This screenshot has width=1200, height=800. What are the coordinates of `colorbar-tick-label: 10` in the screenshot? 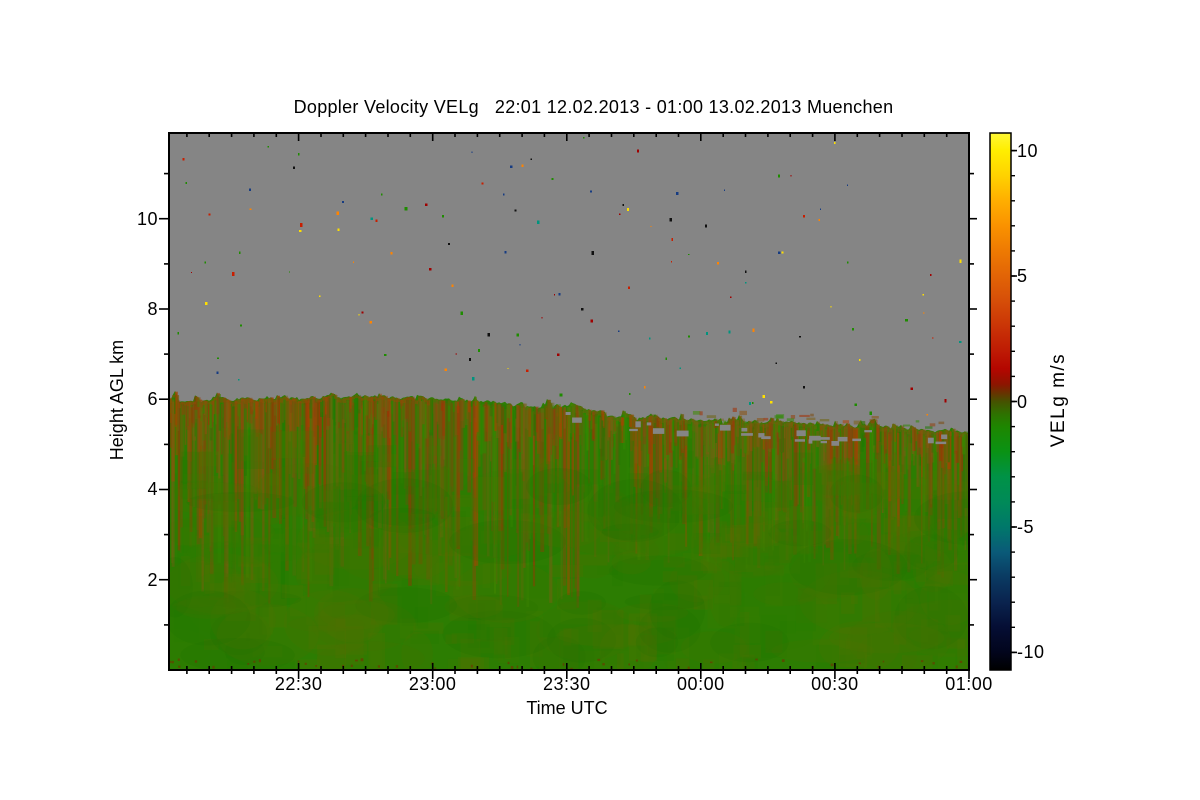 It's located at (1028, 150).